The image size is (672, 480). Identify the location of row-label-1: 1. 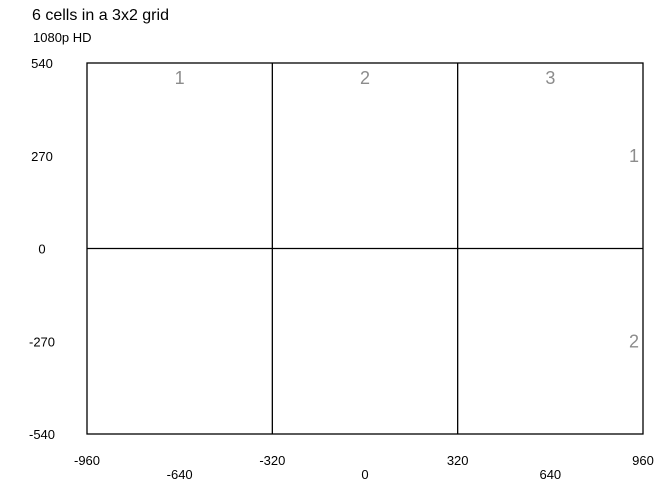
(634, 156).